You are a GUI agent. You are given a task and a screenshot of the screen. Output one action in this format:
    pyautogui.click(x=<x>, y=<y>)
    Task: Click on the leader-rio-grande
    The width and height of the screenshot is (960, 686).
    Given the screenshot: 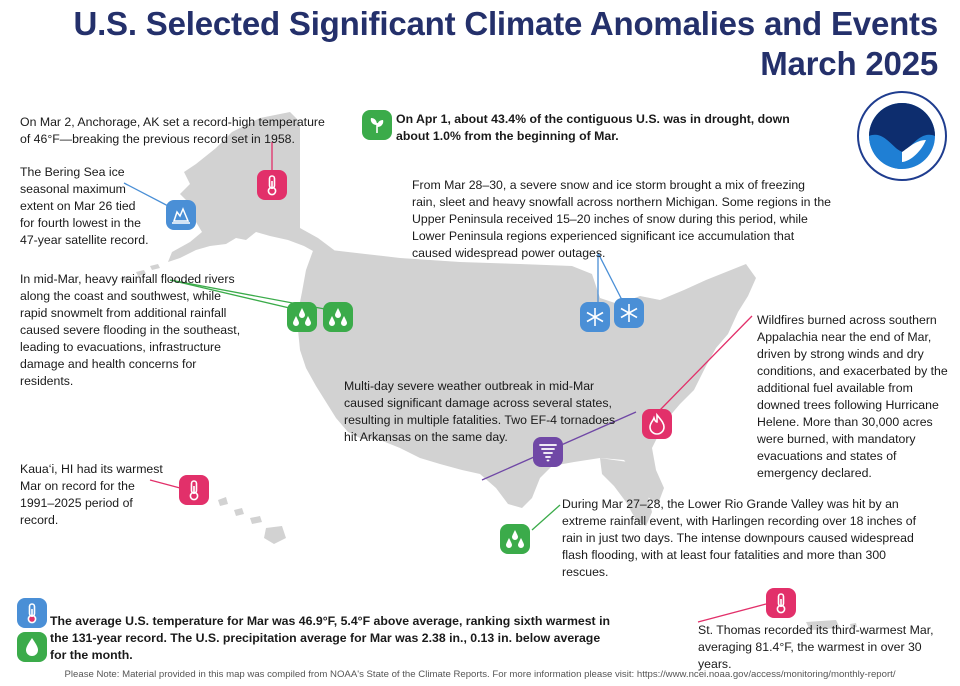 What is the action you would take?
    pyautogui.click(x=546, y=517)
    